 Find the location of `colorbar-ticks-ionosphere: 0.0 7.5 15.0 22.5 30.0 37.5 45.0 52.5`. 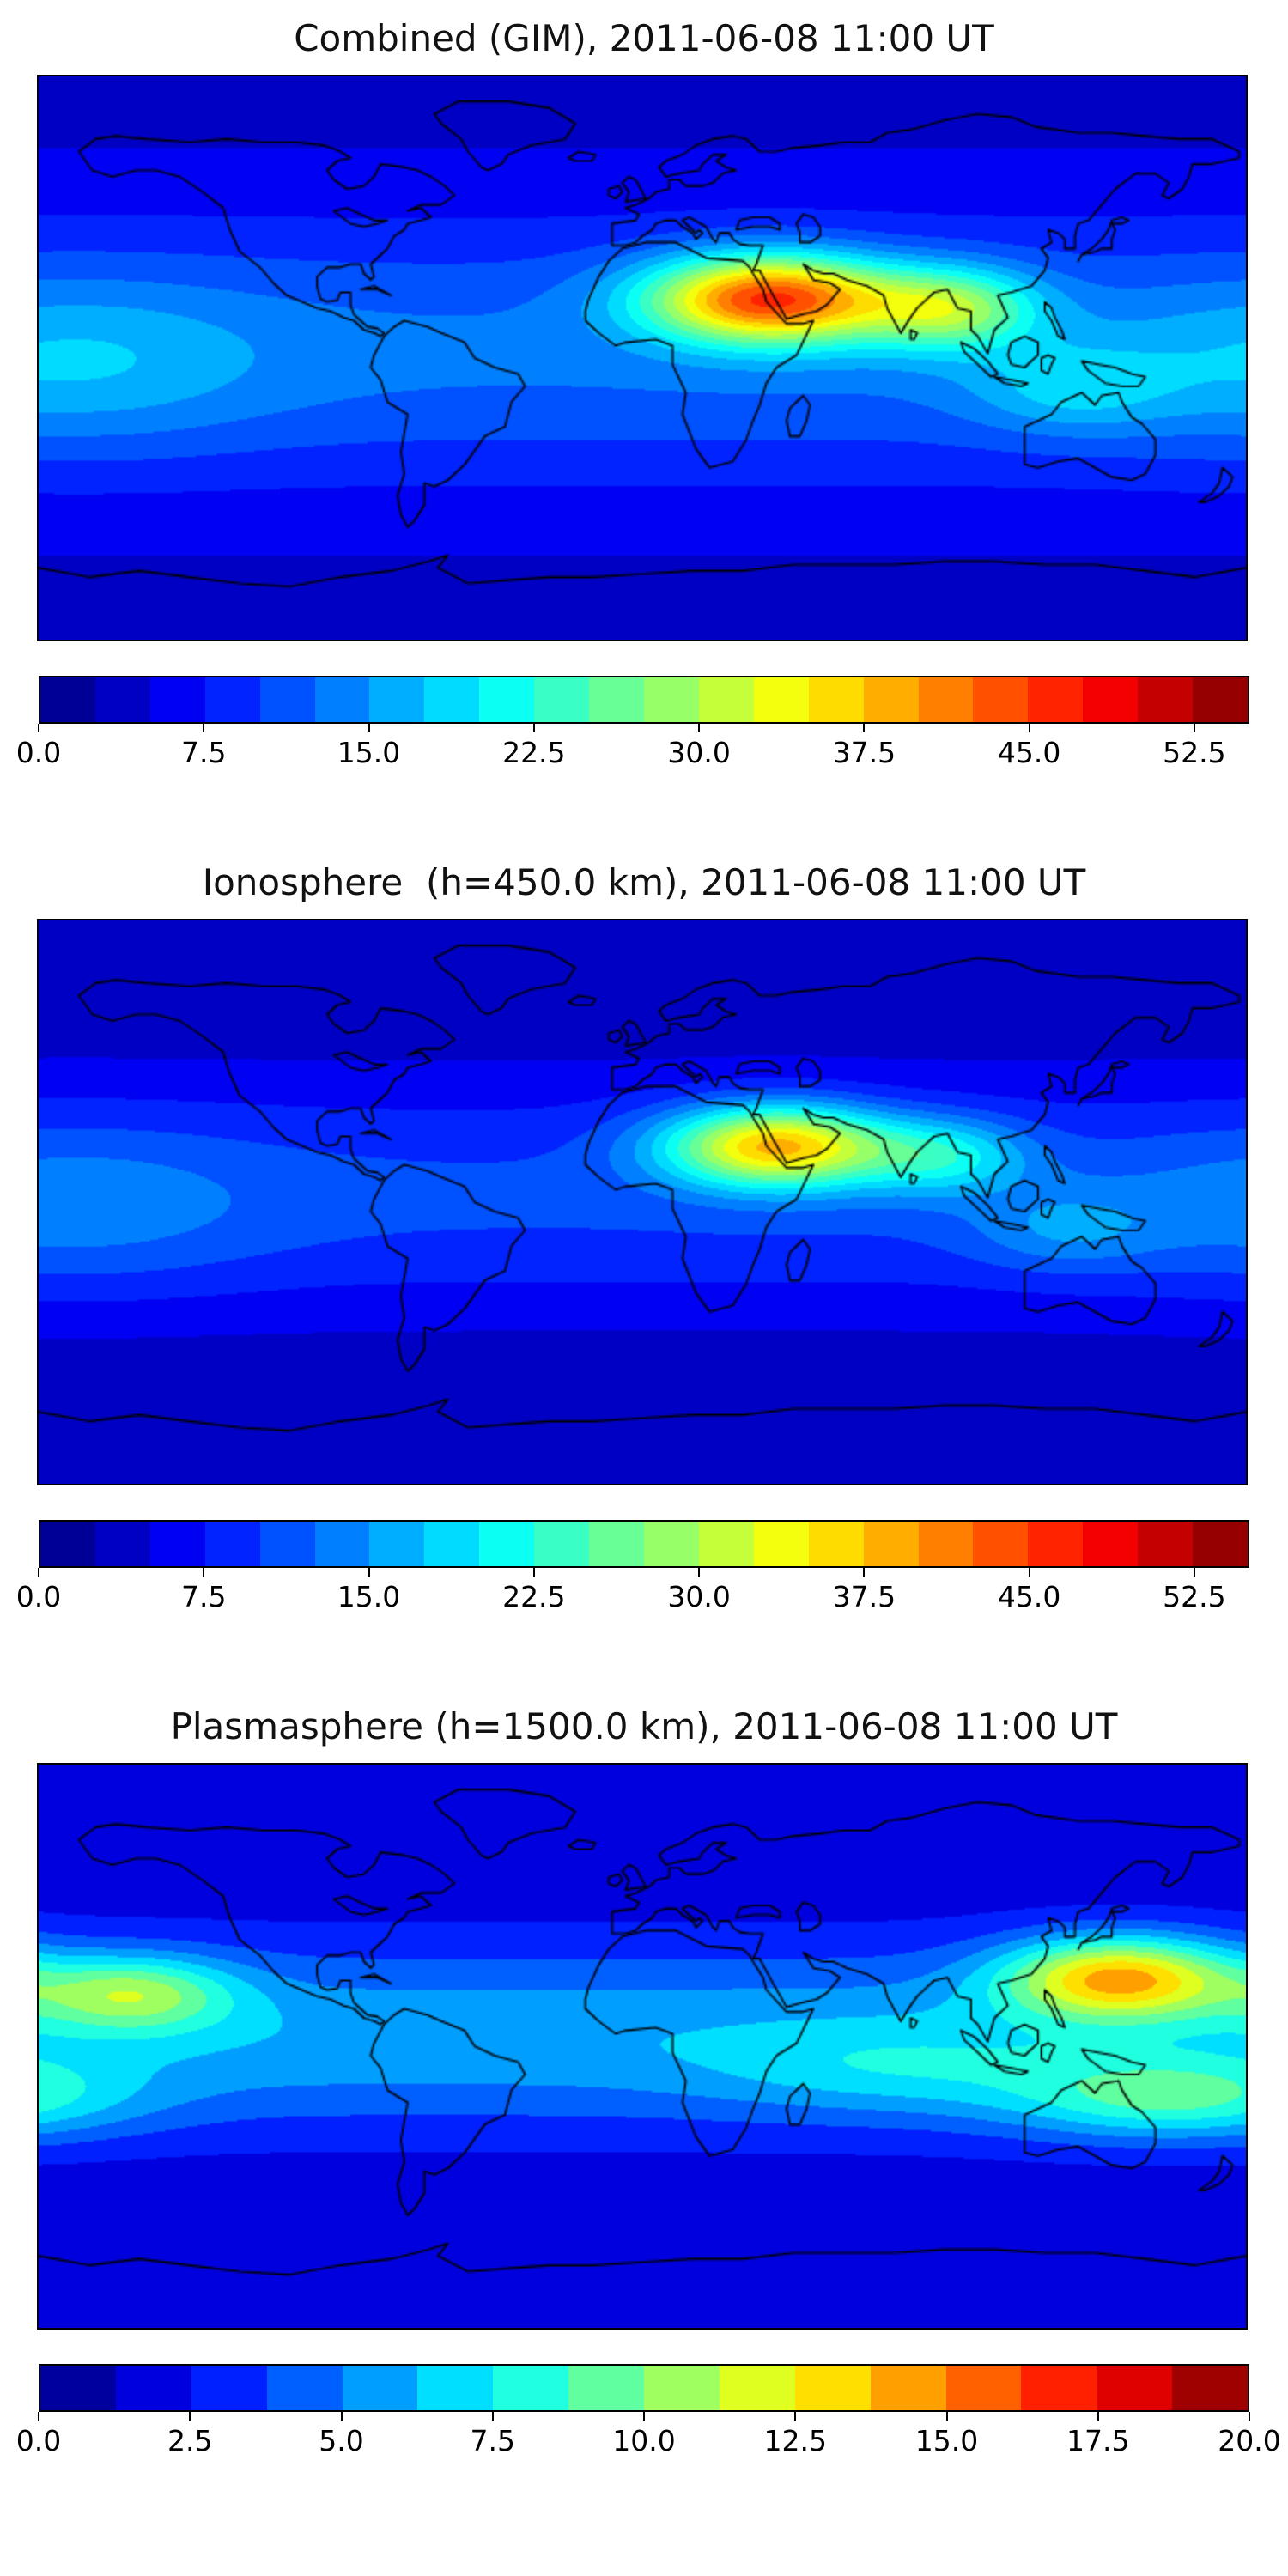

colorbar-ticks-ionosphere: 0.0 7.5 15.0 22.5 30.0 37.5 45.0 52.5 is located at coordinates (632, 1594).